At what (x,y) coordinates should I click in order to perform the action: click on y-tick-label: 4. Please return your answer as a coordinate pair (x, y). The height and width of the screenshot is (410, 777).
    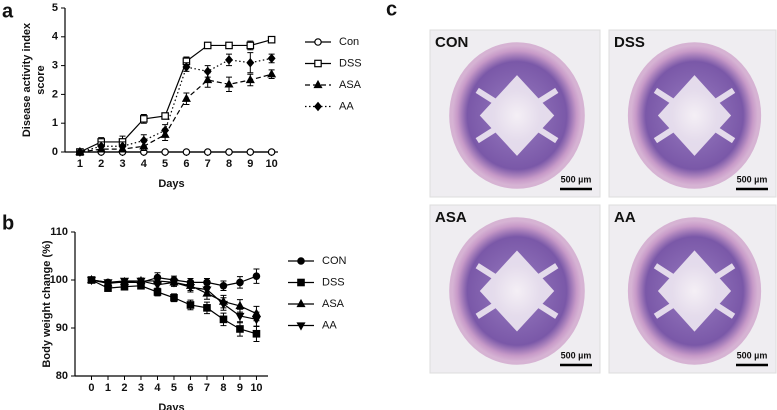
    Looking at the image, I should click on (55, 37).